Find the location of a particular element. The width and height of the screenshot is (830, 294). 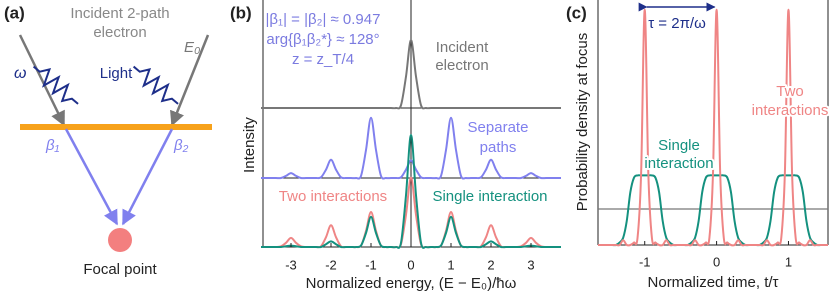

annotation: Incident is located at coordinates (462, 47).